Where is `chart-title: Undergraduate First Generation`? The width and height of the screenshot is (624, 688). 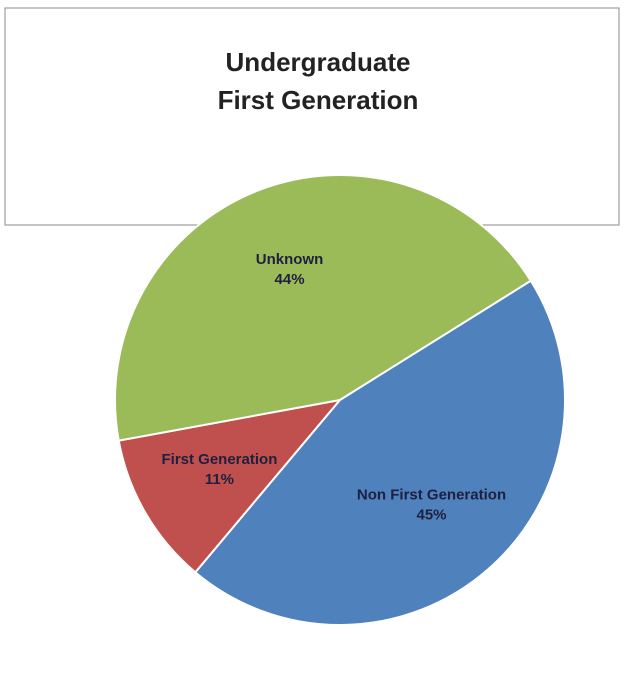
chart-title: Undergraduate First Generation is located at coordinates (318, 81).